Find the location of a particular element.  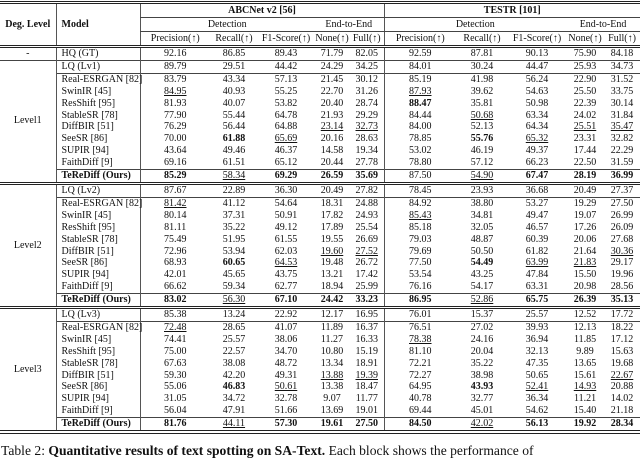

value-cell: 78.85 is located at coordinates (420, 139).